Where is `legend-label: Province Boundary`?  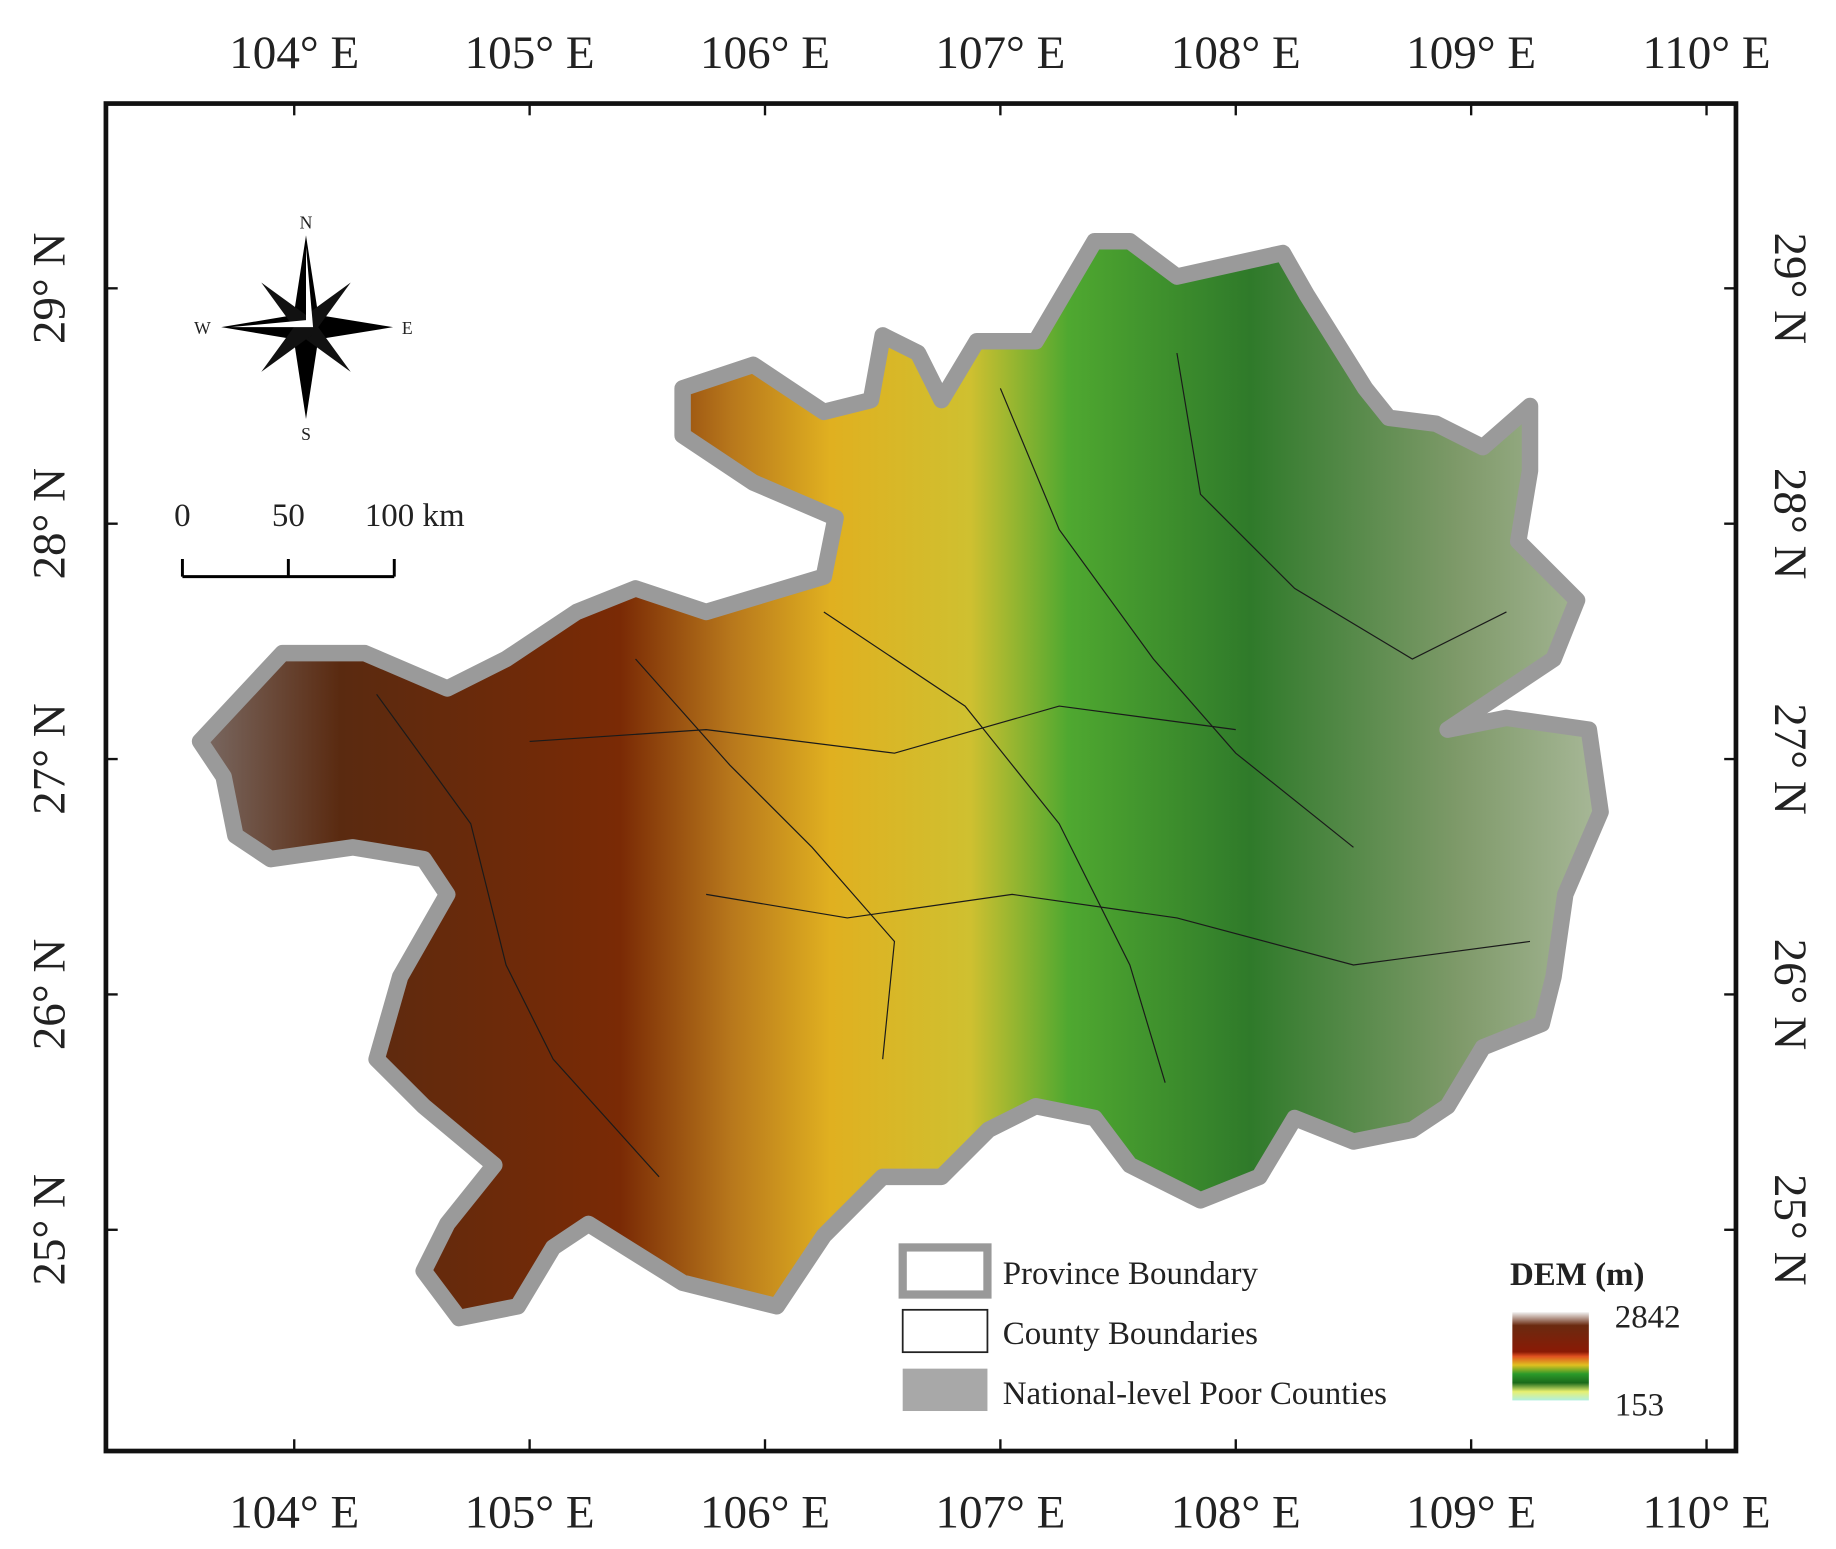
legend-label: Province Boundary is located at coordinates (1131, 1274).